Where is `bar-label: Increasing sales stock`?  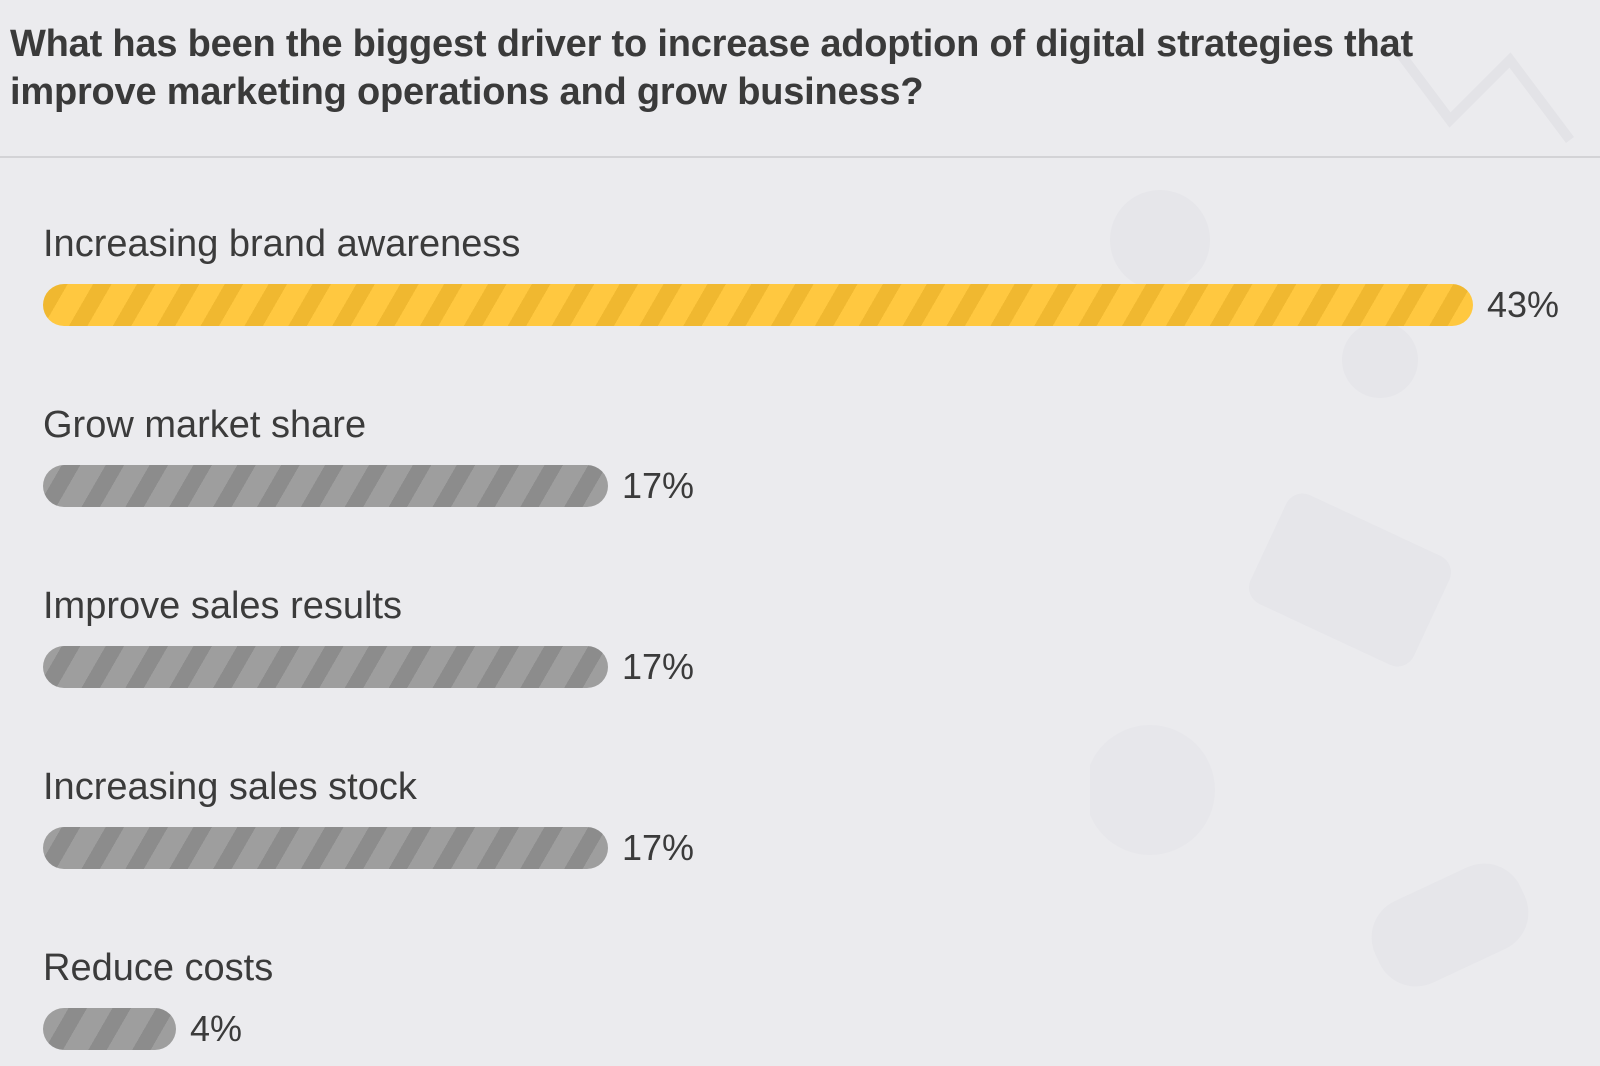
bar-label: Increasing sales stock is located at coordinates (230, 787).